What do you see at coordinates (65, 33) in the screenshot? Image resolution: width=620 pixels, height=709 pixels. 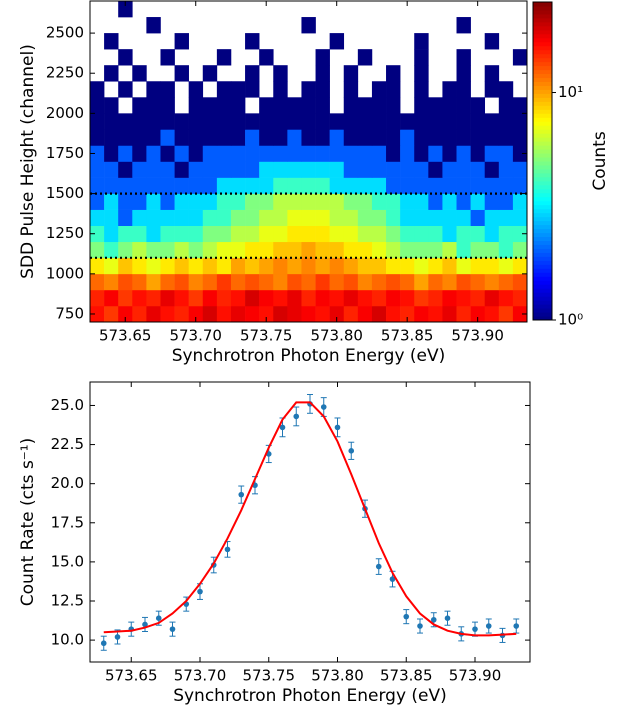 I see `y-tick-label: 2500` at bounding box center [65, 33].